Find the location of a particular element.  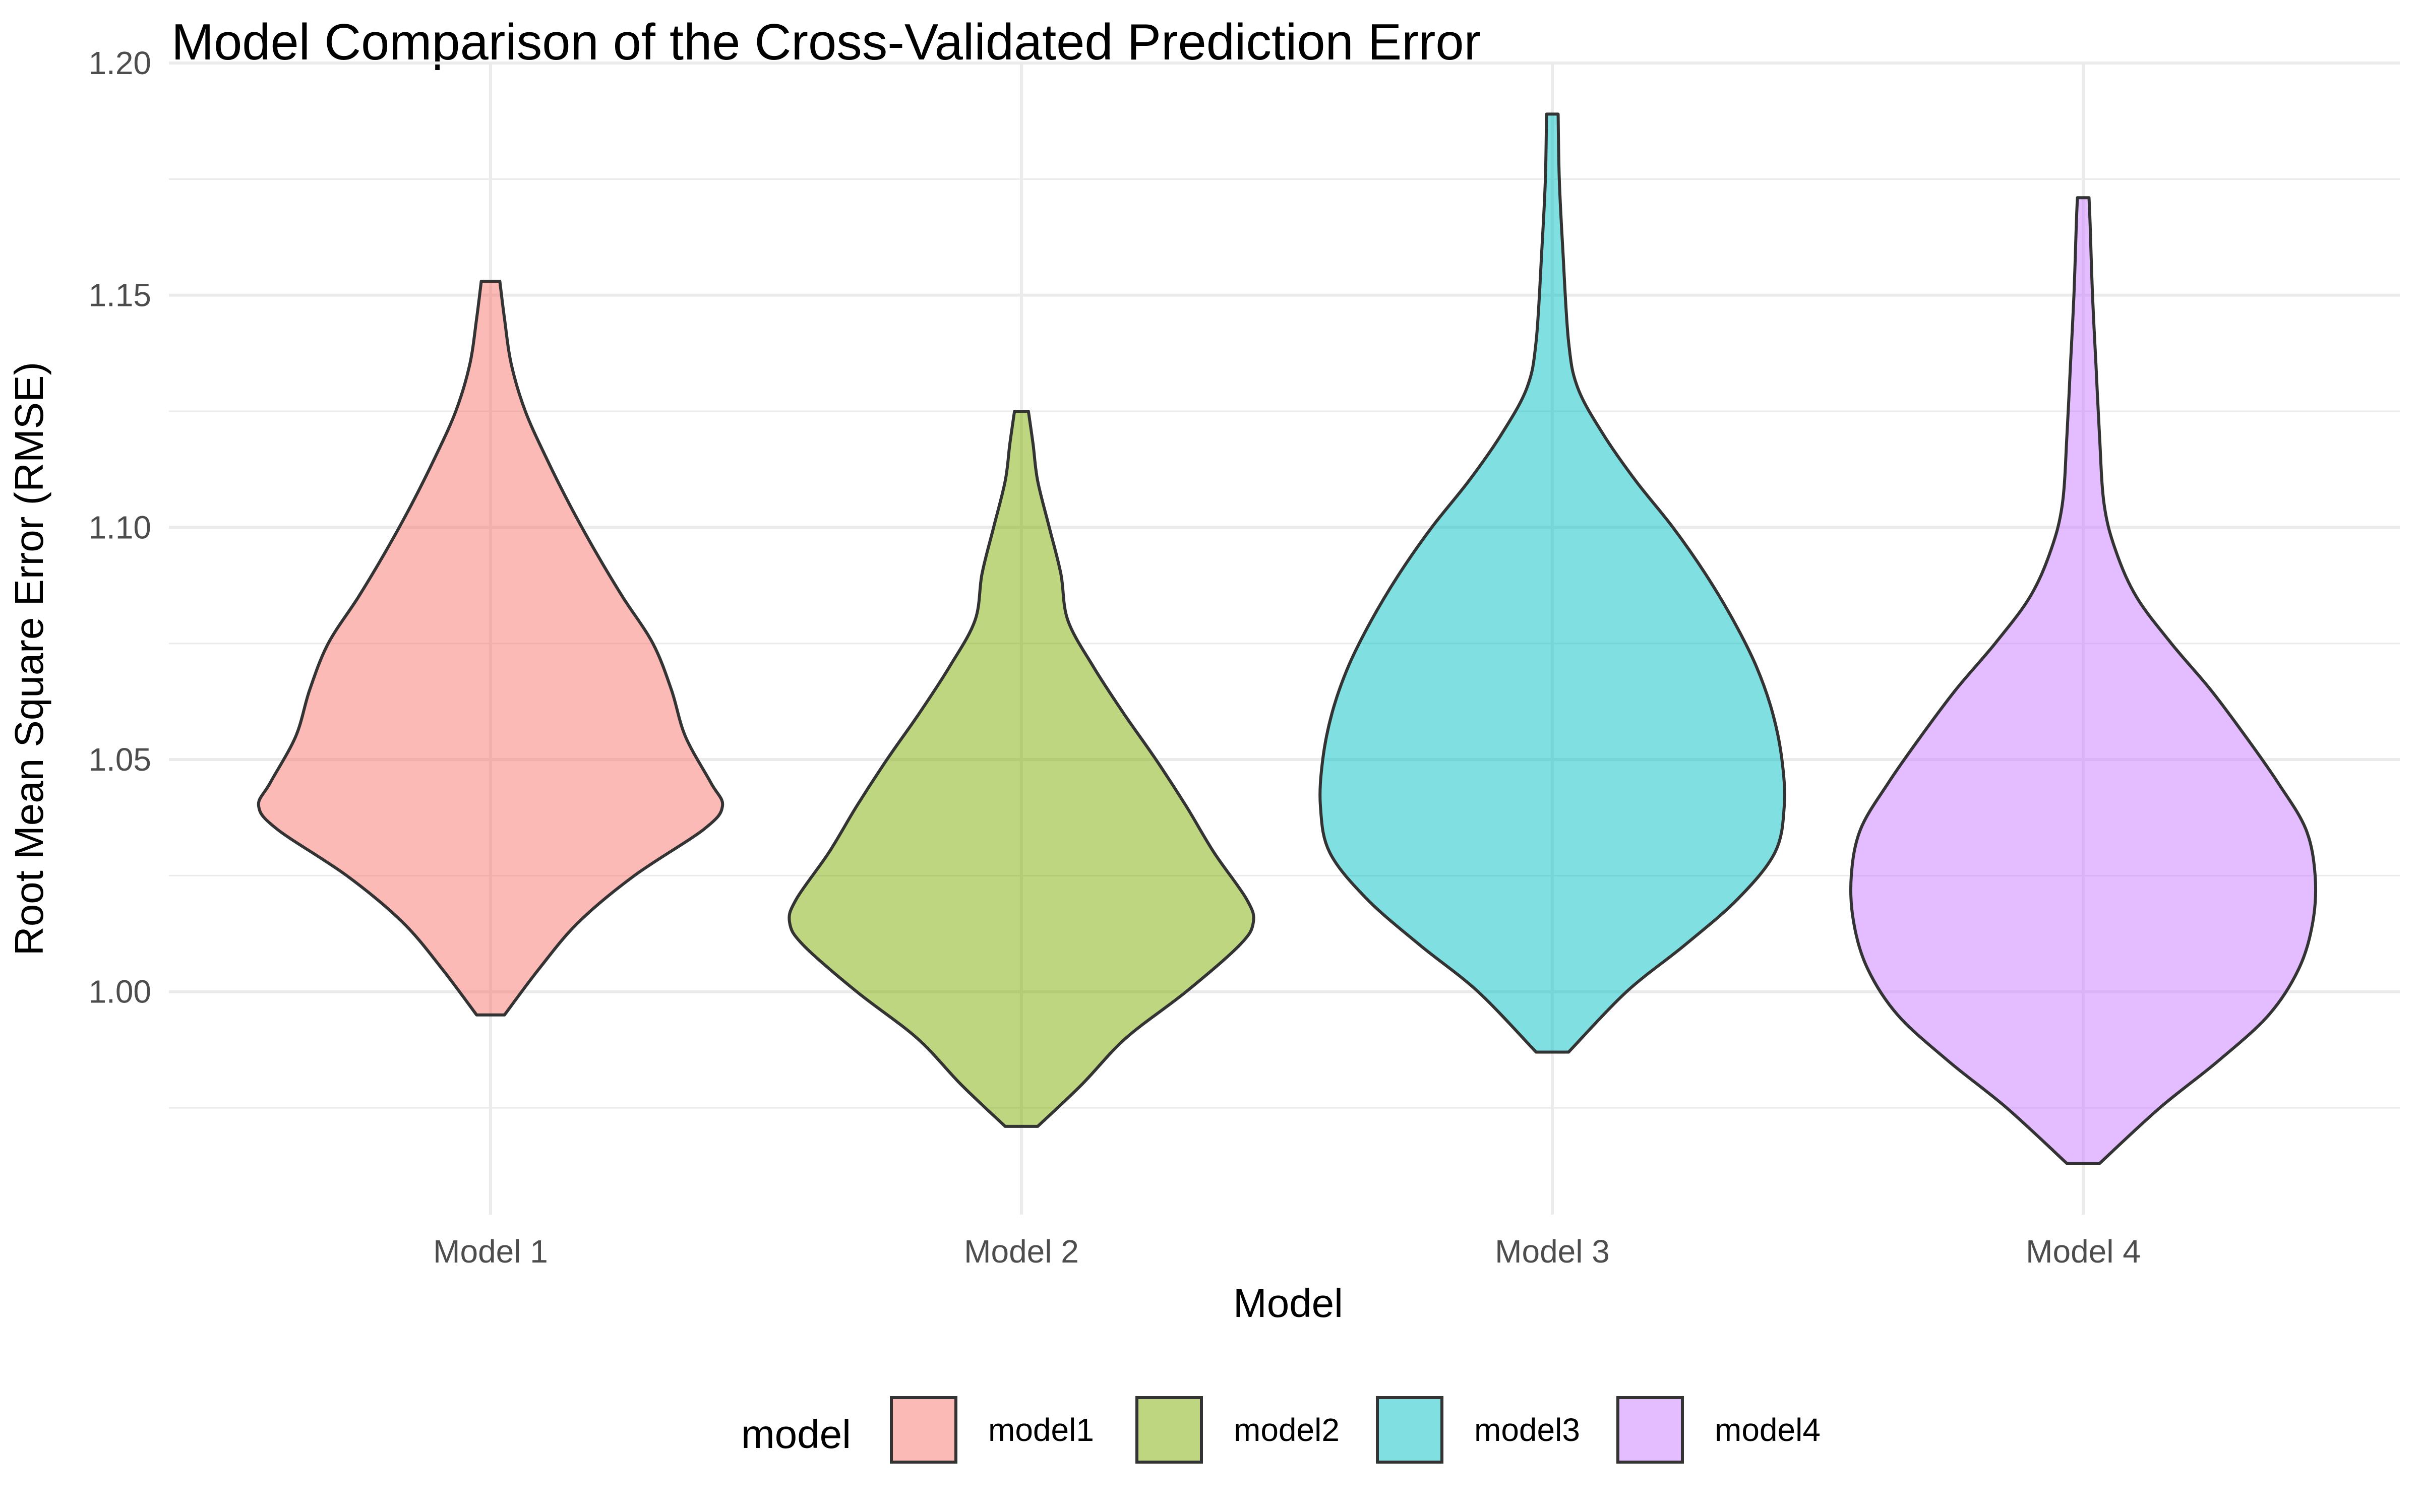

x-tick-label: Model 2 is located at coordinates (1021, 1251).